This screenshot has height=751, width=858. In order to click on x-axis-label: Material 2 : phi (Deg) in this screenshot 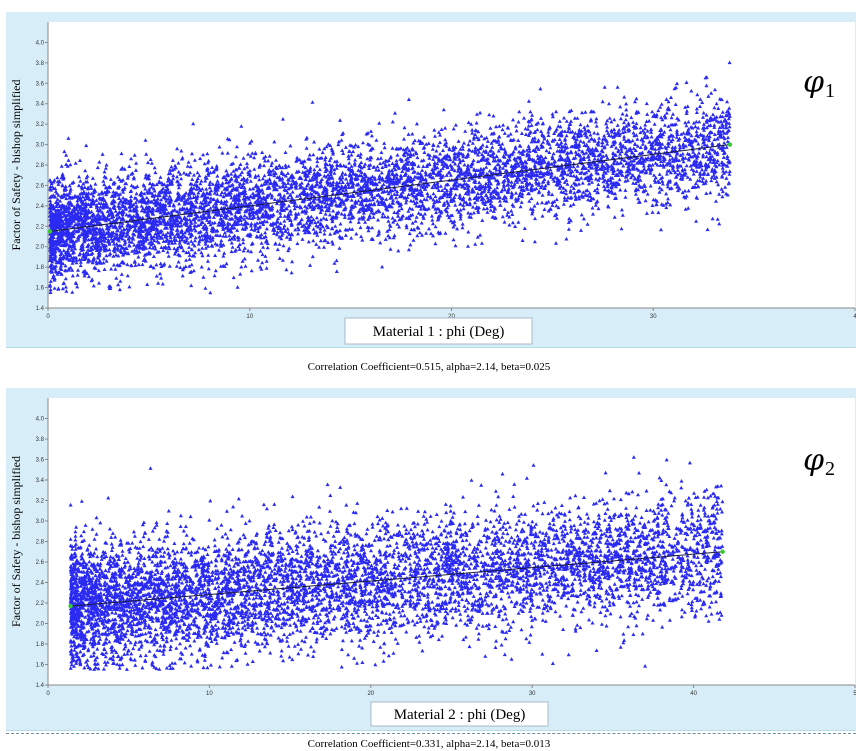, I will do `click(460, 715)`.